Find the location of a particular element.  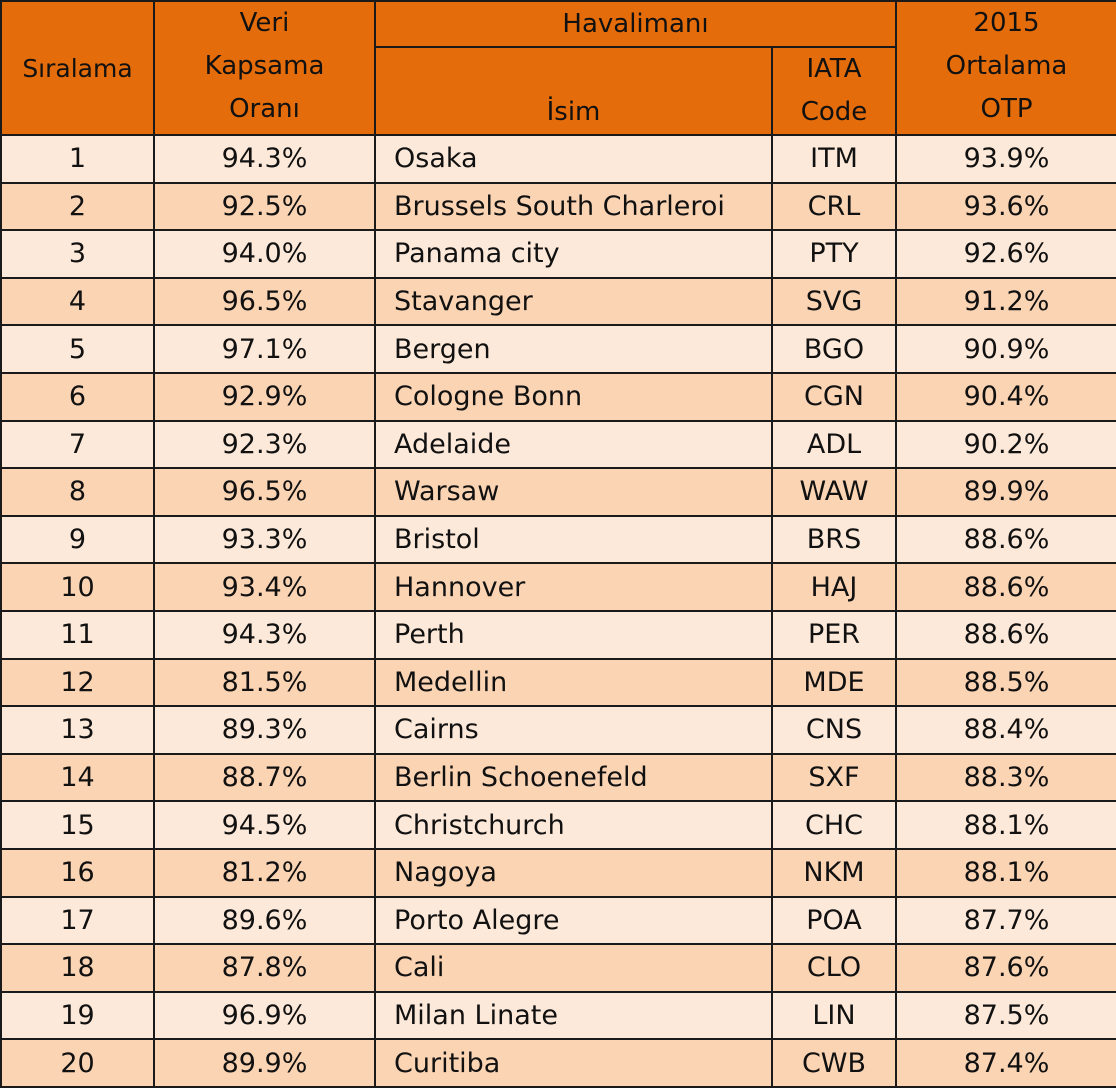

table-row: 18 87.8% Cali CLO 87.6% is located at coordinates (558, 968).